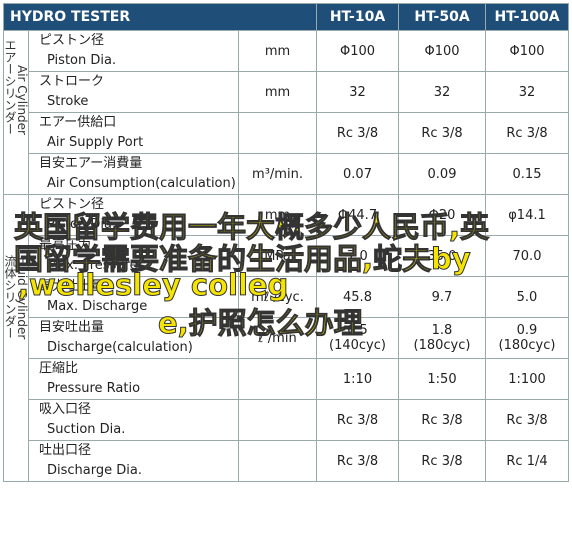 The width and height of the screenshot is (572, 533). What do you see at coordinates (527, 330) in the screenshot?
I see `value: 0.9` at bounding box center [527, 330].